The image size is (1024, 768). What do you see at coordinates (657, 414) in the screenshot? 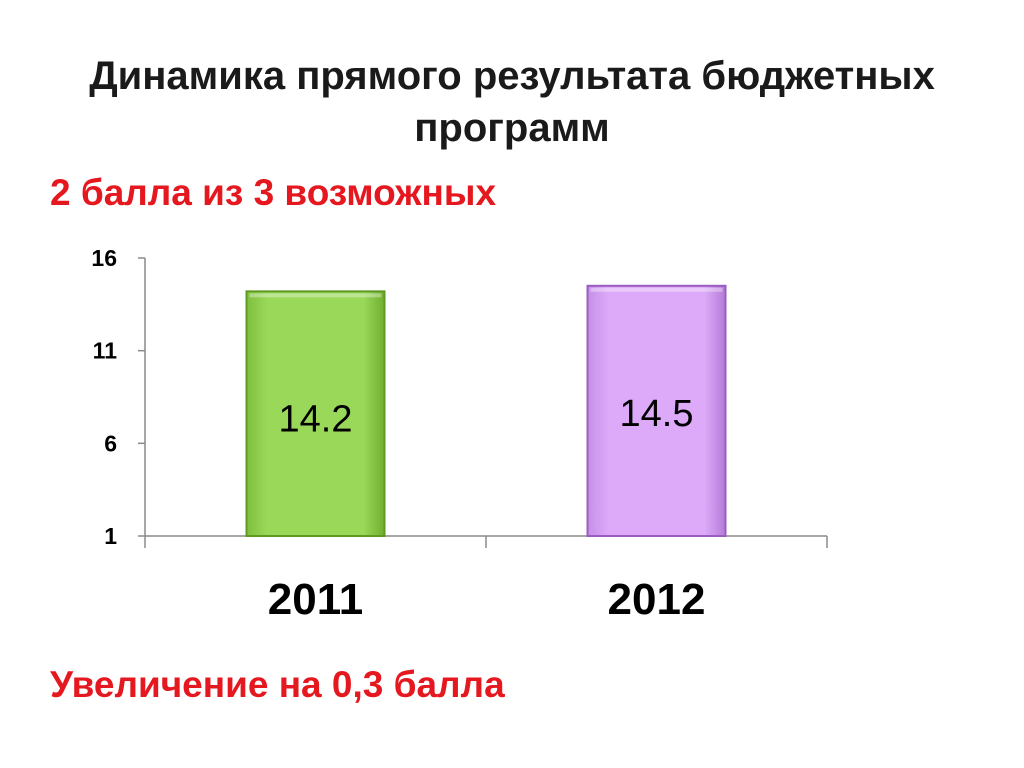
I see `data-label-2012: 14.5` at bounding box center [657, 414].